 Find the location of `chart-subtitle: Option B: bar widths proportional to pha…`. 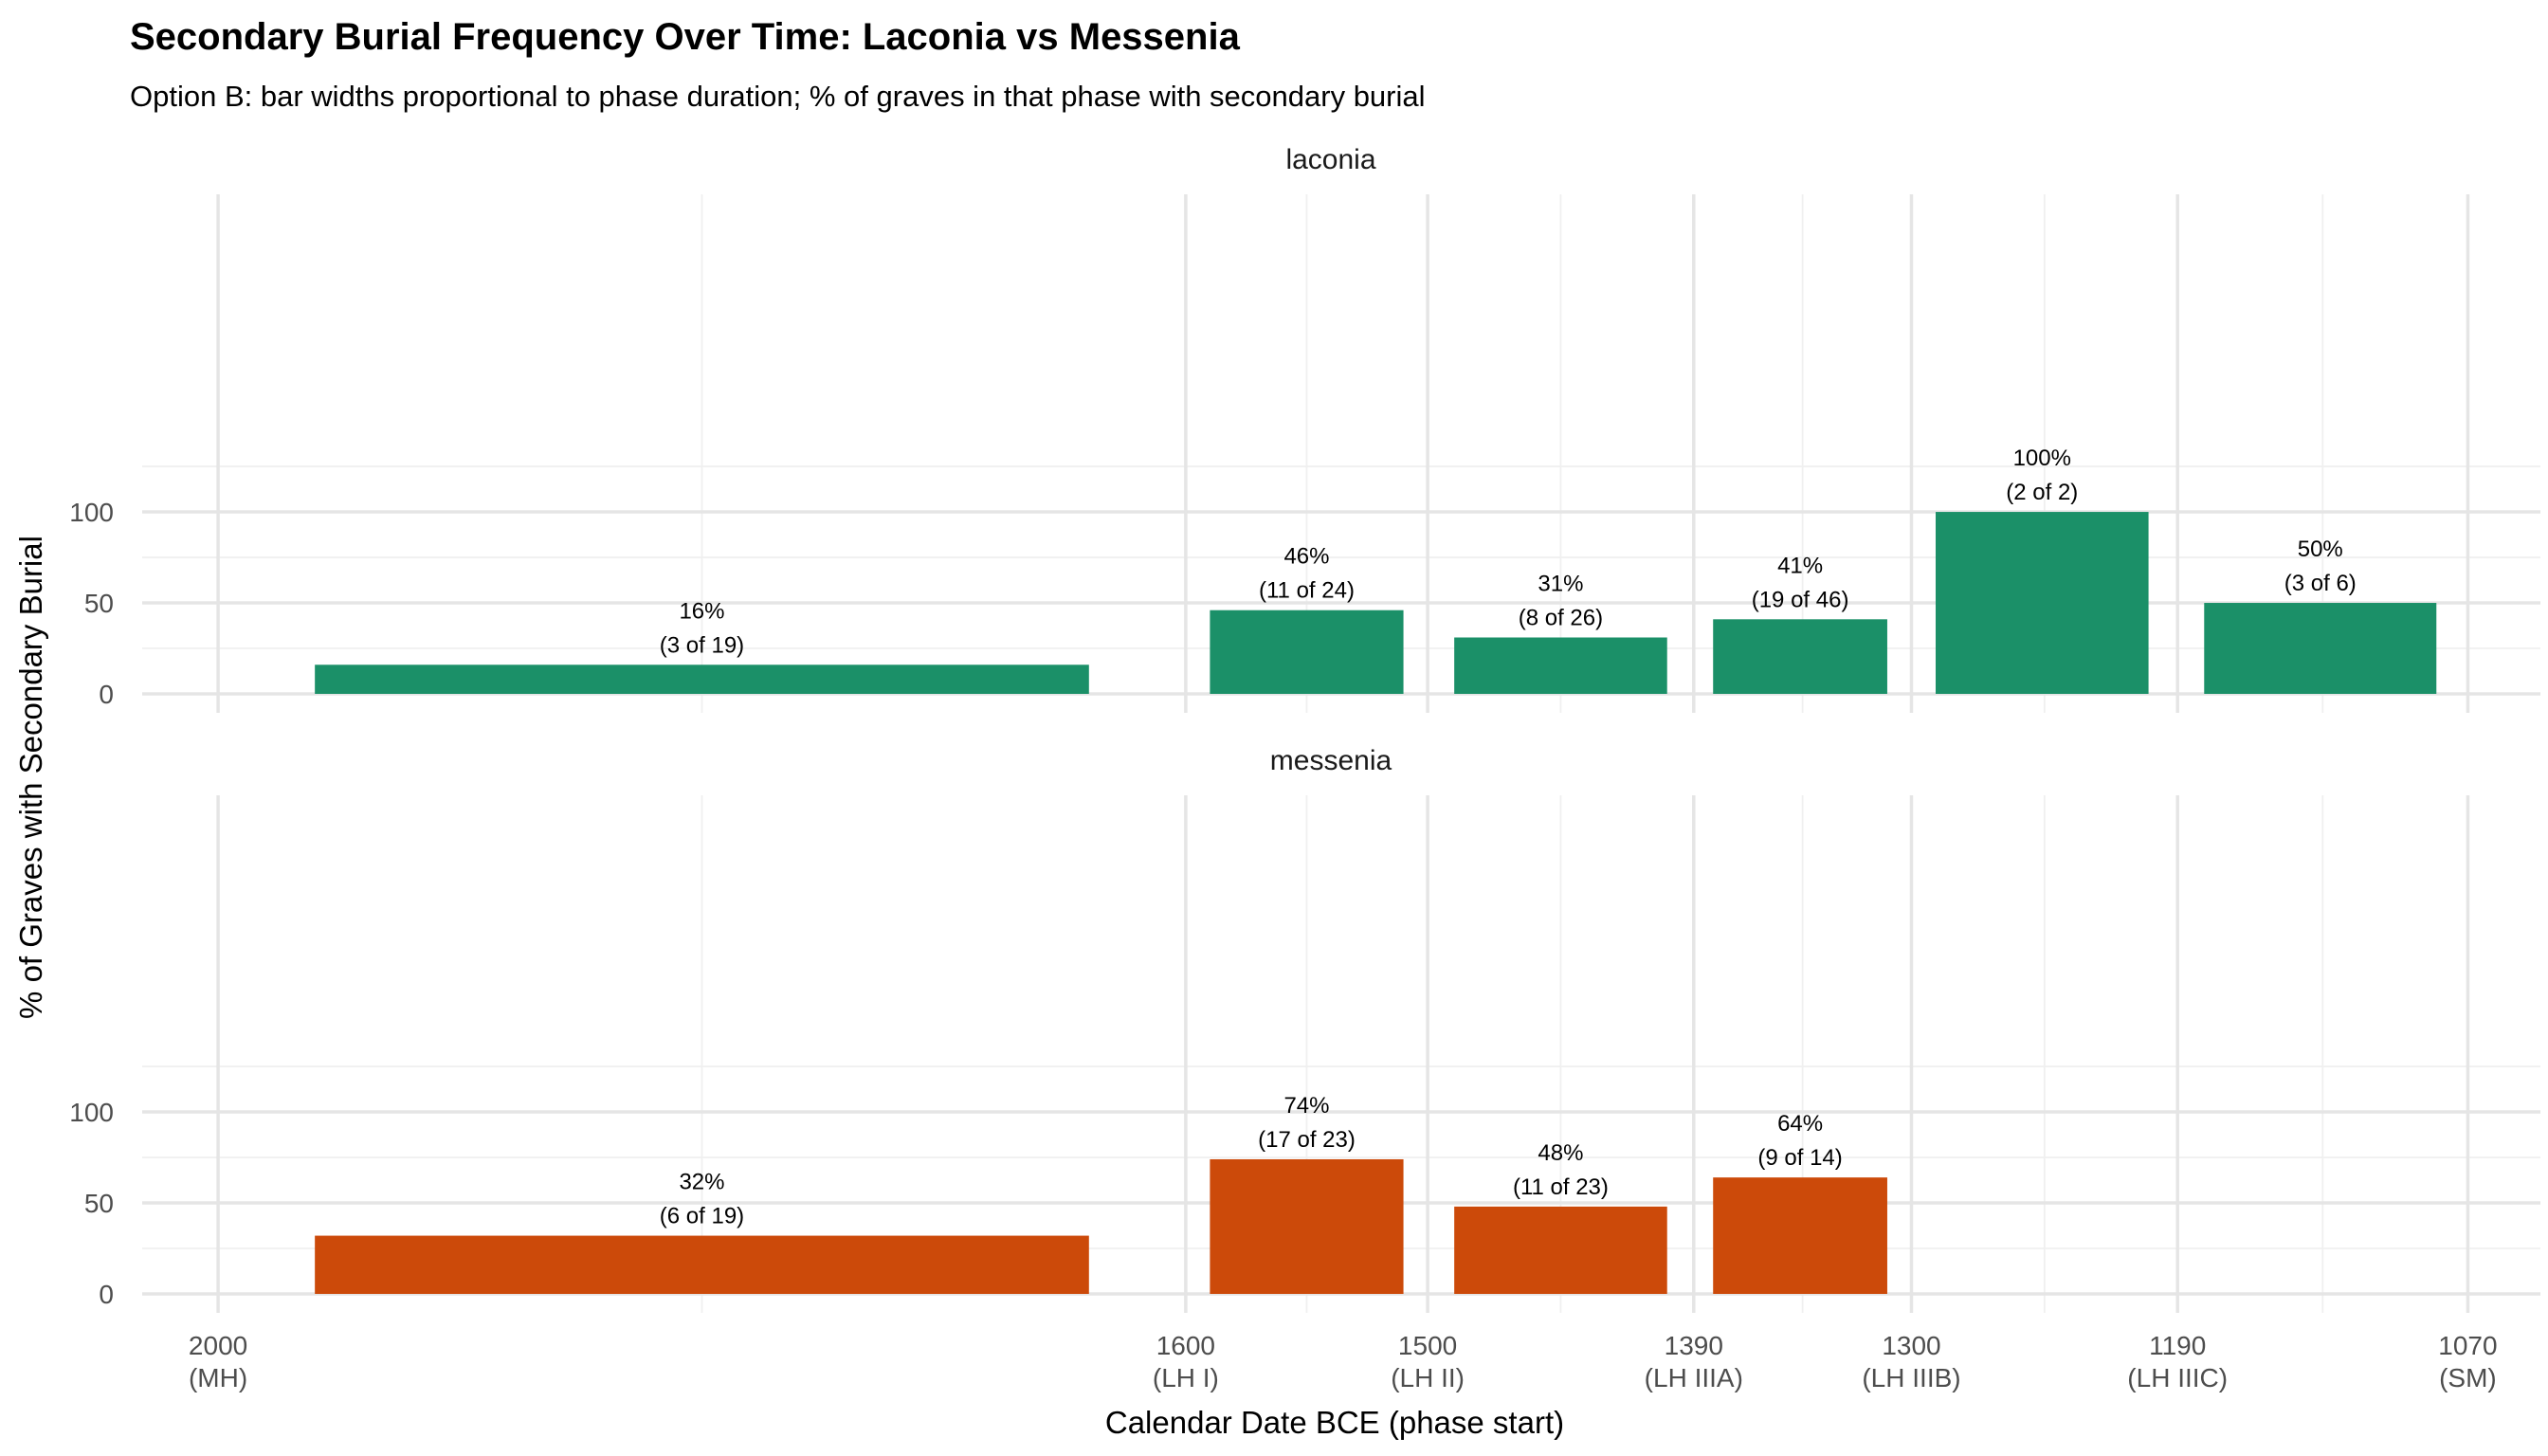

chart-subtitle: Option B: bar widths proportional to pha… is located at coordinates (778, 96).